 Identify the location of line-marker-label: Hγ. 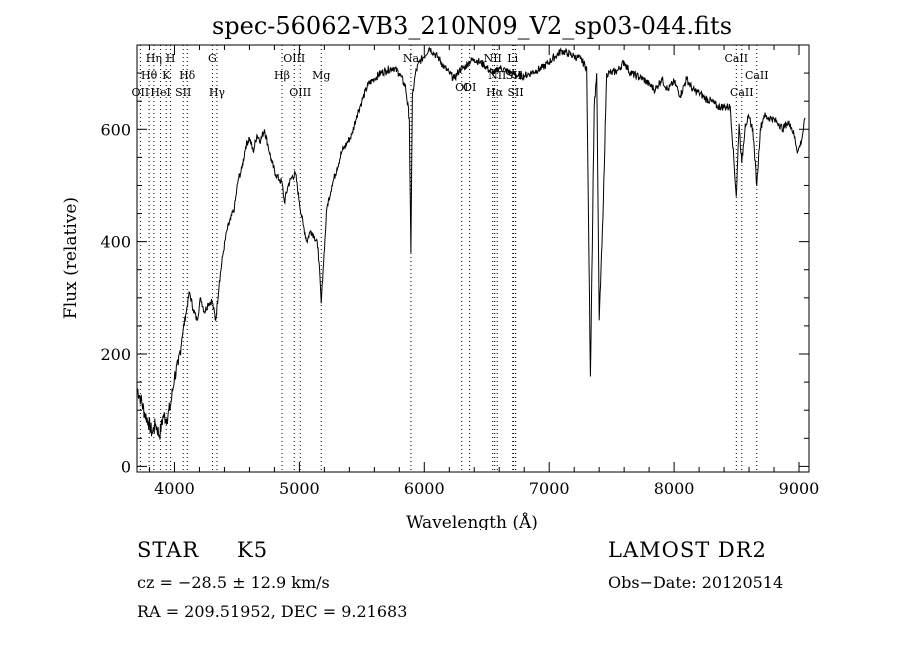
(217, 92).